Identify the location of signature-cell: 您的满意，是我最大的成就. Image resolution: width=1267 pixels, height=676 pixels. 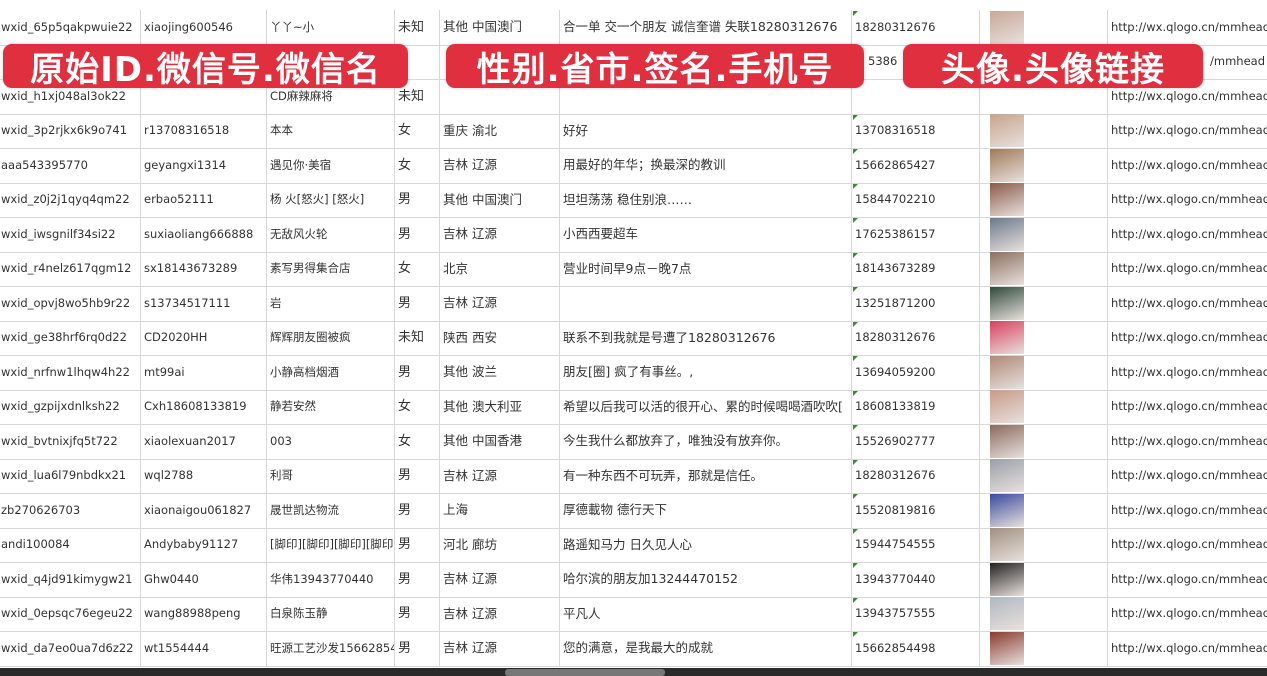
(706, 648).